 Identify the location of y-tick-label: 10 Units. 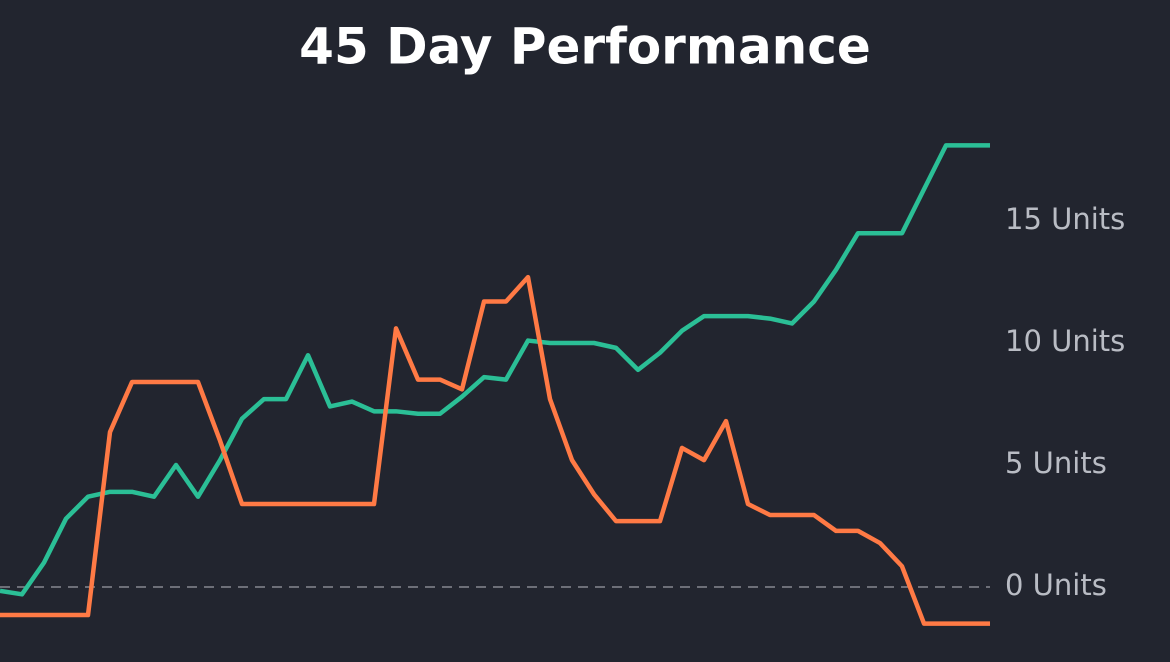
(1065, 341).